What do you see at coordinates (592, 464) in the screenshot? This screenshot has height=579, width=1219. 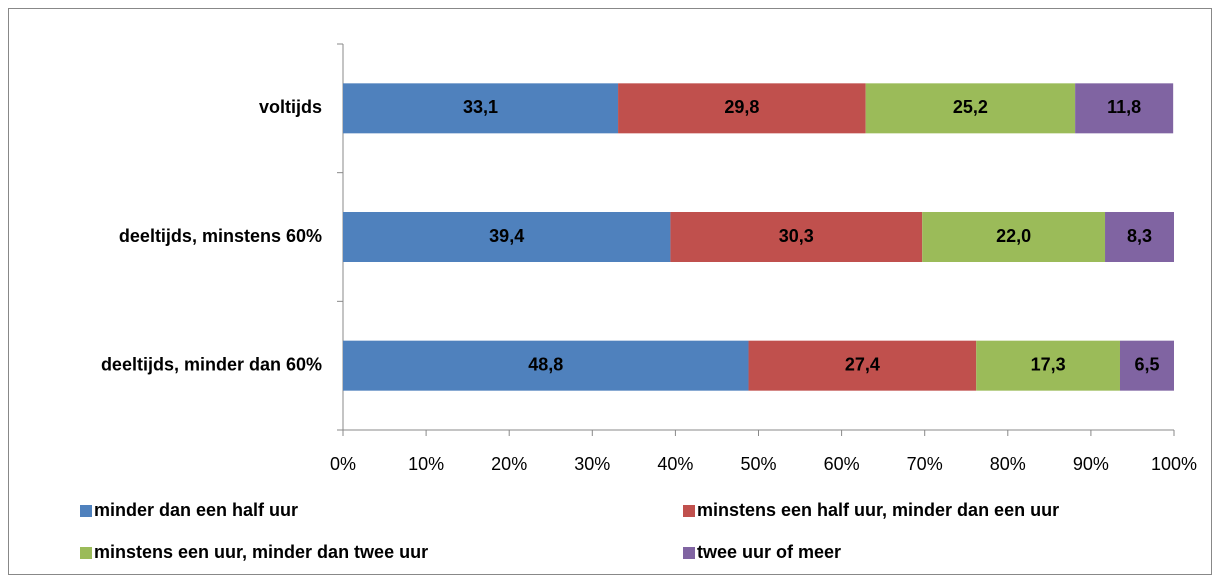 I see `x-tick-label: 30%` at bounding box center [592, 464].